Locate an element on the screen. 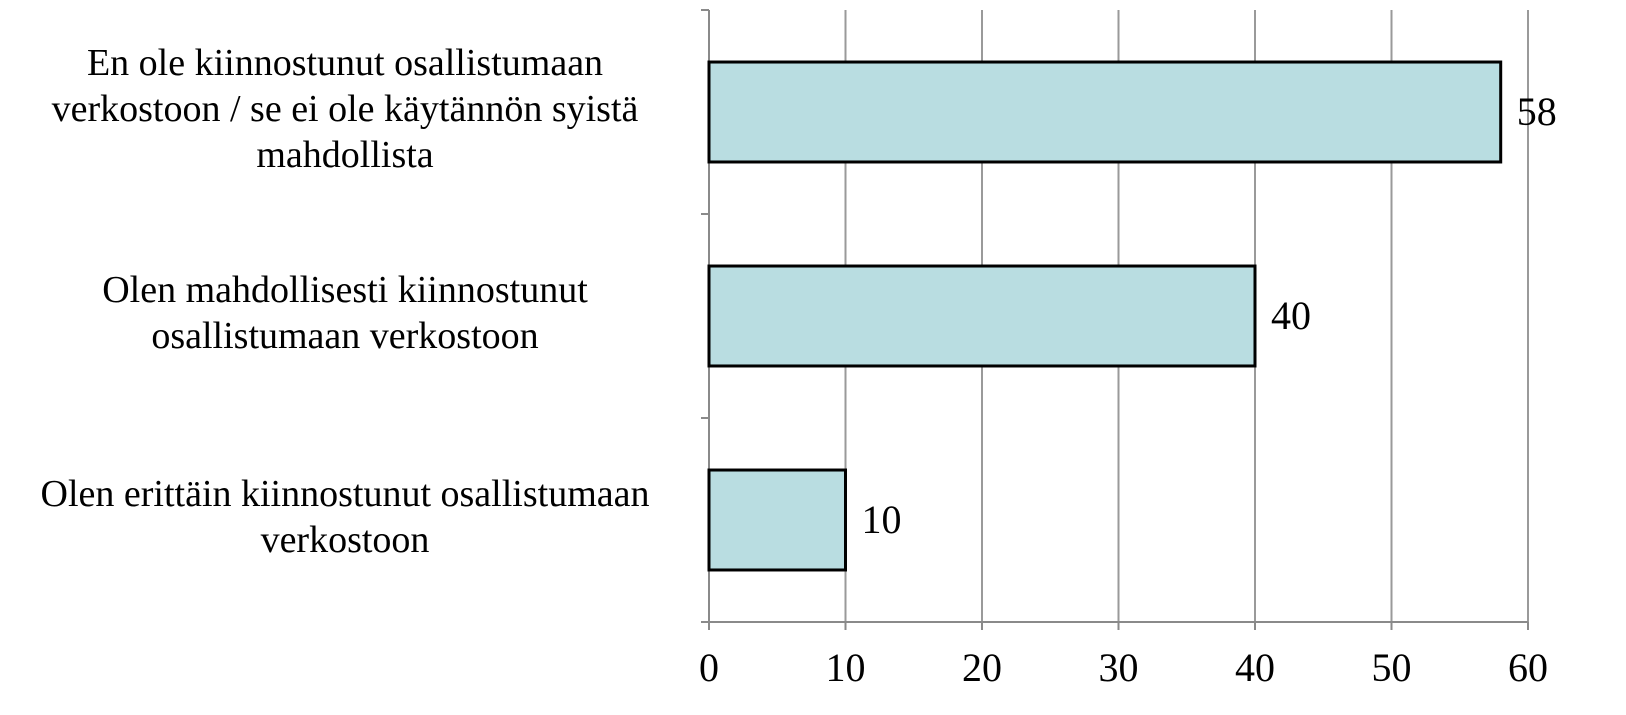 The width and height of the screenshot is (1626, 715). x-tick-label: 50 is located at coordinates (1392, 667).